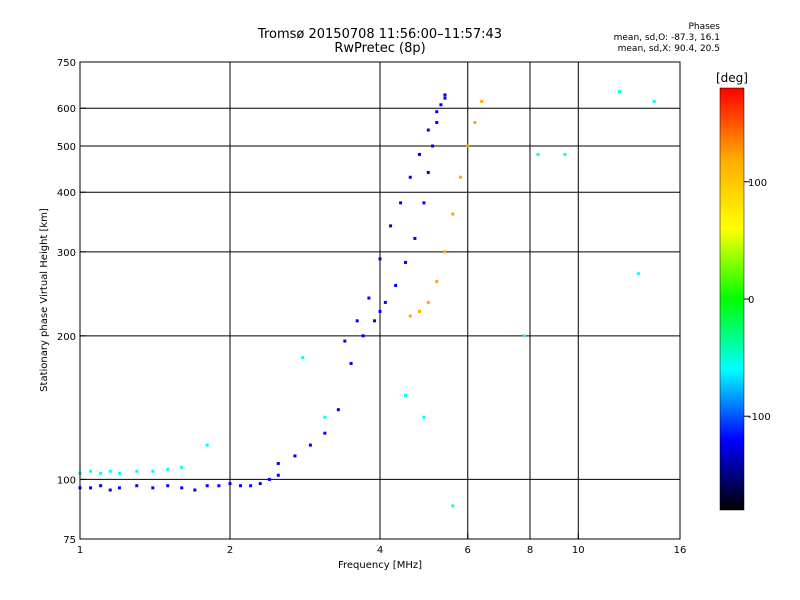  Describe the element at coordinates (381, 544) in the screenshot. I see `x-axis: 1 2 4 6 8 10 16` at that location.